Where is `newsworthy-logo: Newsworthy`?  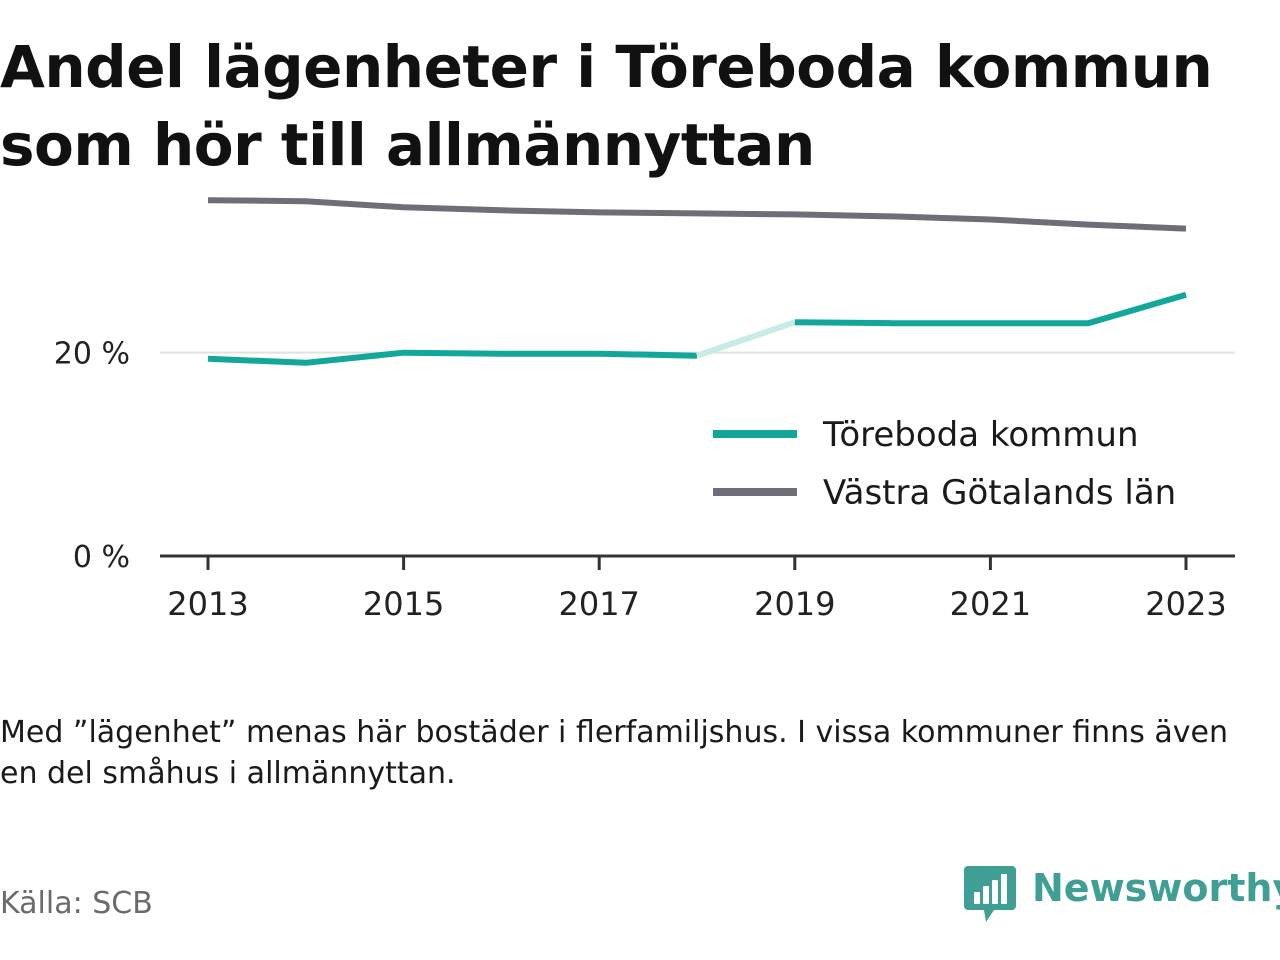 newsworthy-logo: Newsworthy is located at coordinates (1122, 894).